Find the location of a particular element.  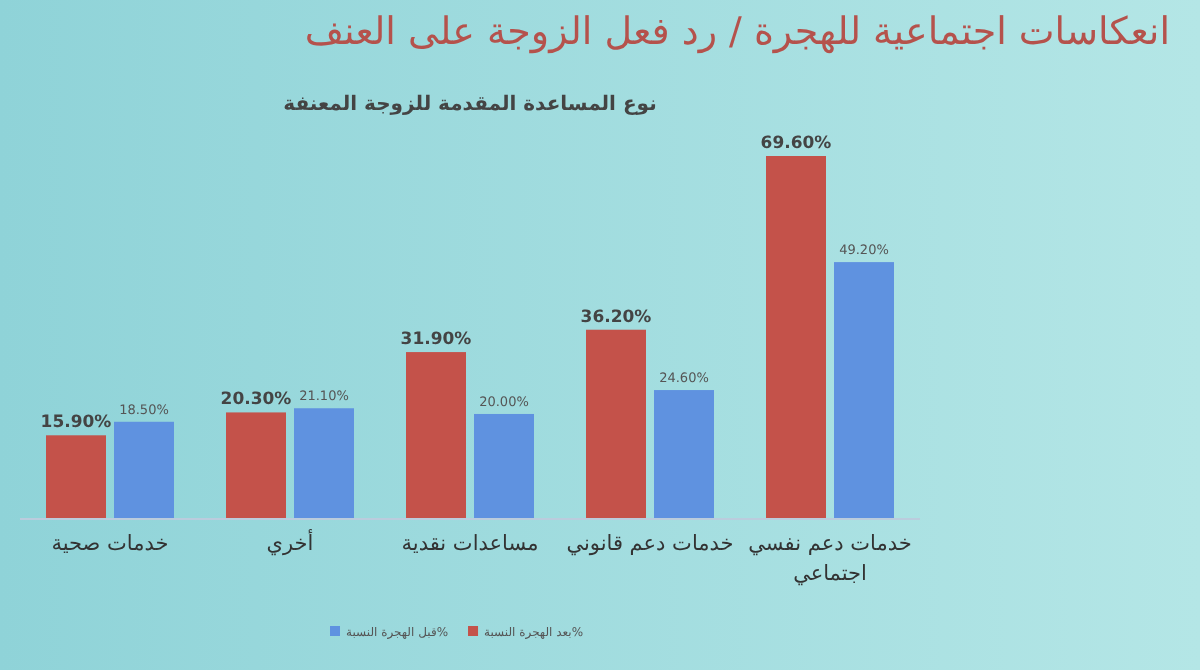

x-tick-label: خدمات دعم قانوني is located at coordinates (650, 544).